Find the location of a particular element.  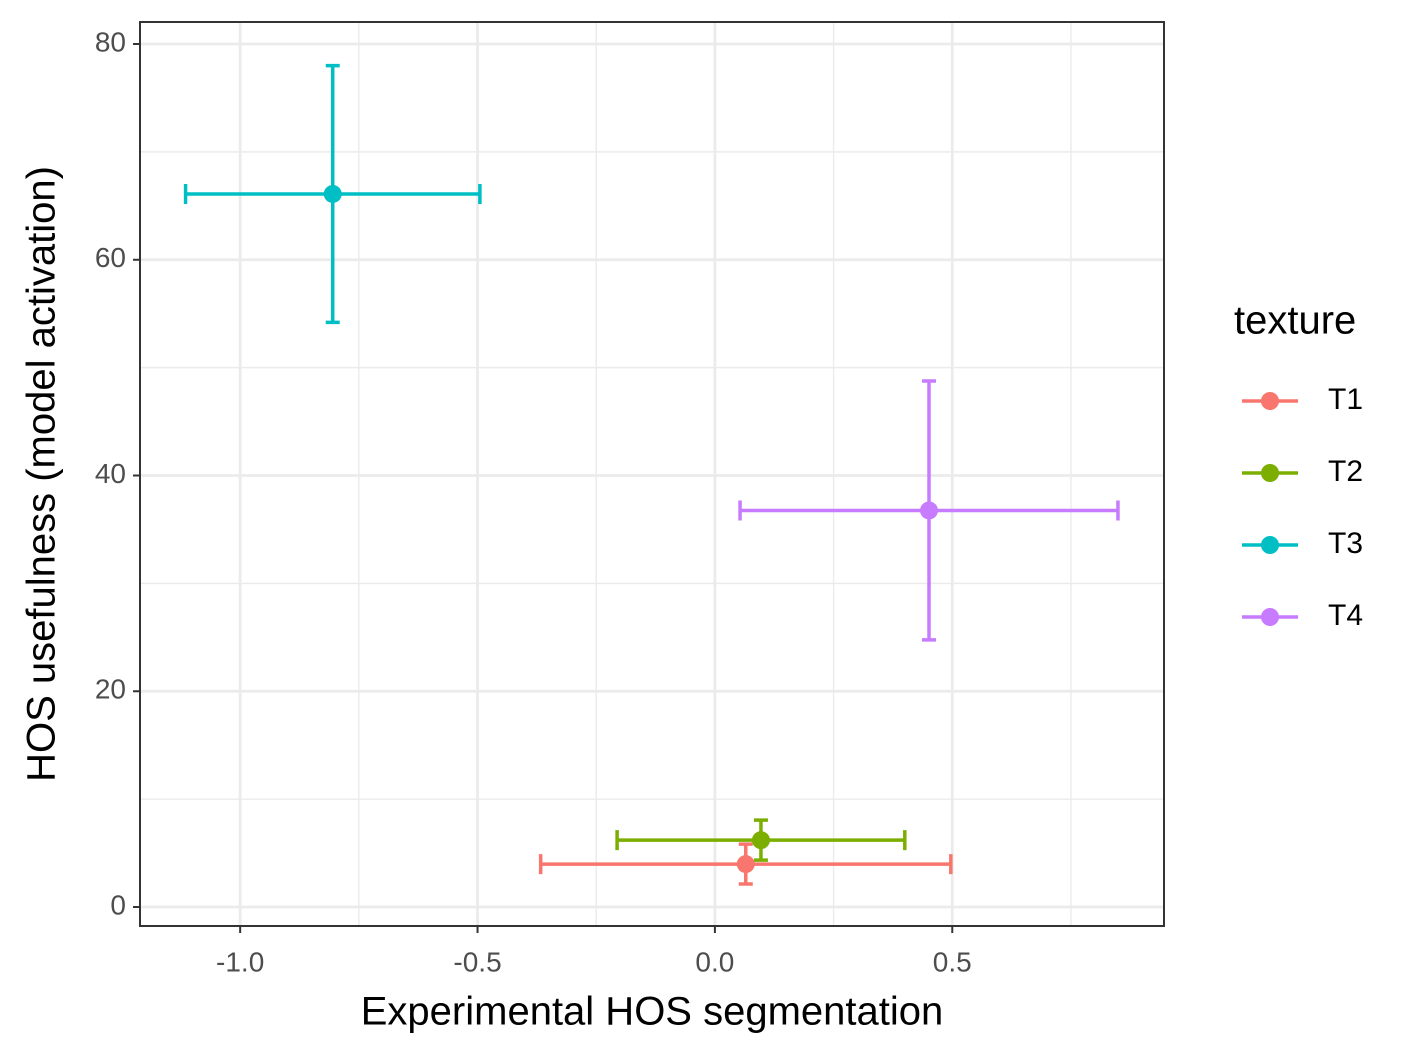

y-tick-label: 80 is located at coordinates (110, 41).